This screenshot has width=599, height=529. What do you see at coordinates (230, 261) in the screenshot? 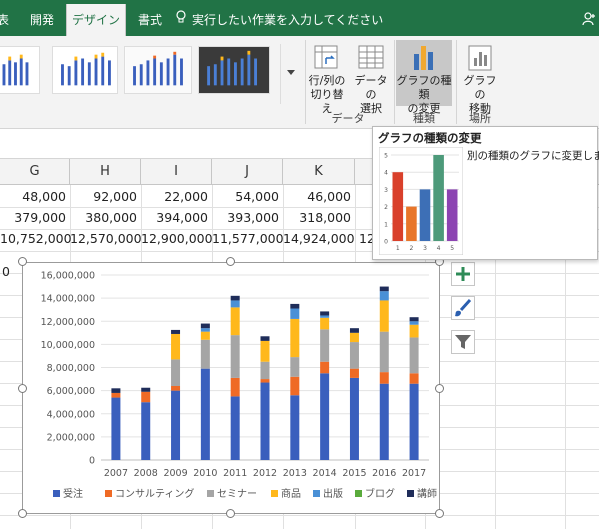
I see `resize-handle-top` at bounding box center [230, 261].